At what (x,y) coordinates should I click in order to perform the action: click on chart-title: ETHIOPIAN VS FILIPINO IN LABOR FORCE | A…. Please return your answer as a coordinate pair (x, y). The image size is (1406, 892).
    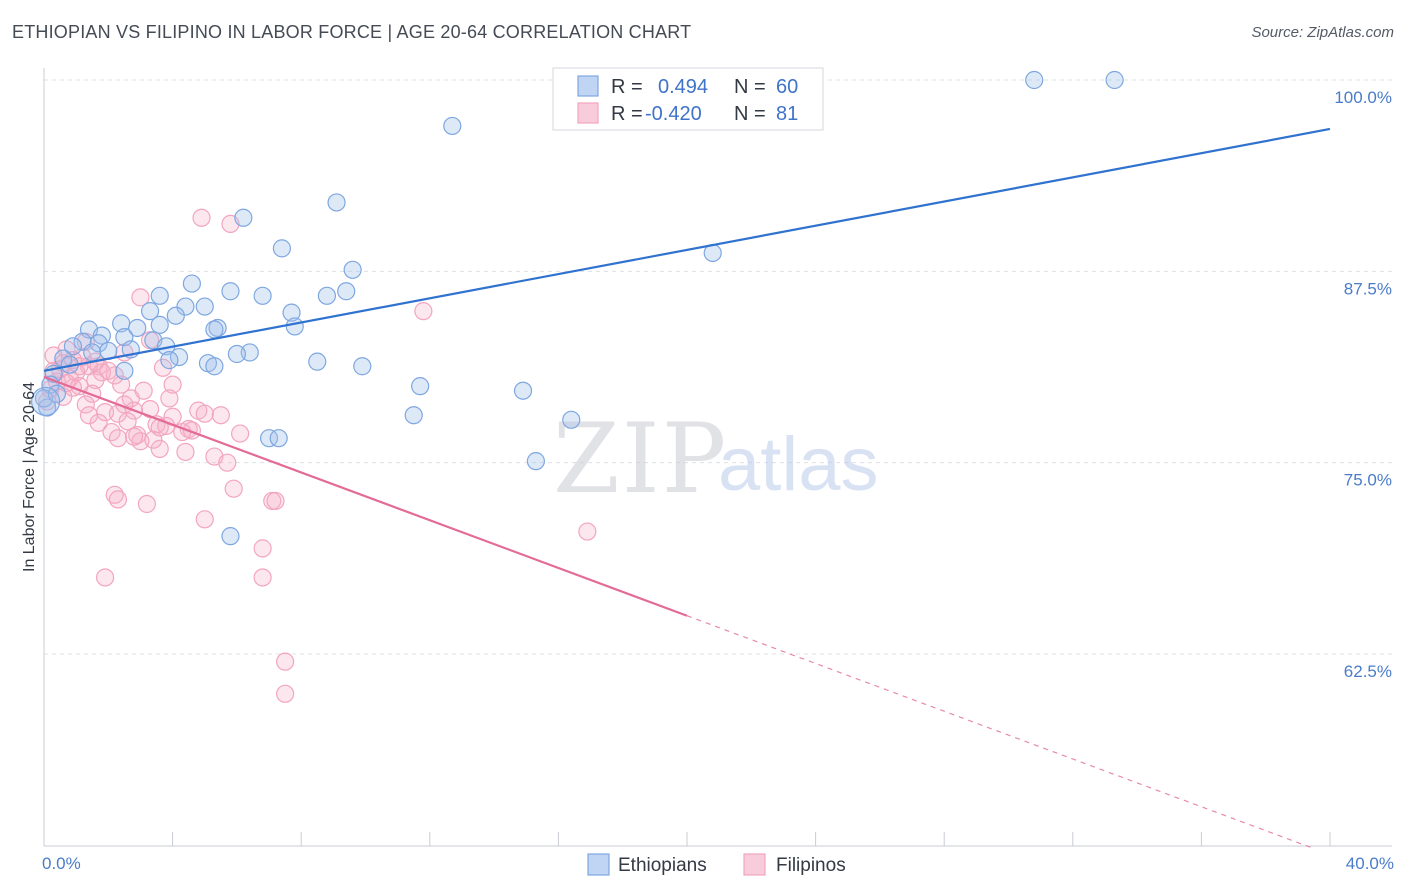
    Looking at the image, I should click on (352, 32).